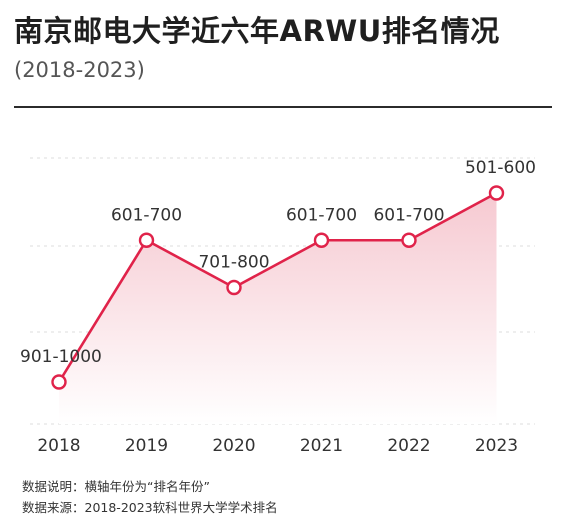  Describe the element at coordinates (79, 70) in the screenshot. I see `chart-subtitle: (2018-2023)` at that location.